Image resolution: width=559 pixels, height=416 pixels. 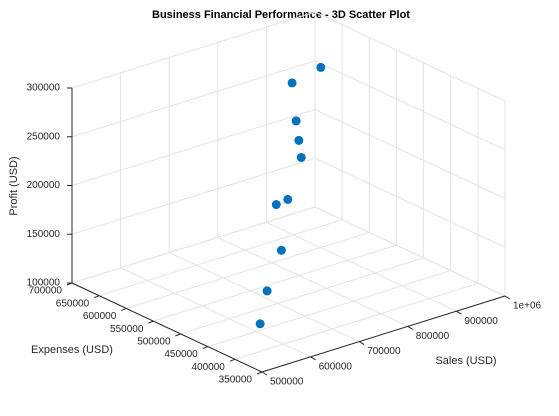 What do you see at coordinates (127, 329) in the screenshot?
I see `y-tick-label: 550000` at bounding box center [127, 329].